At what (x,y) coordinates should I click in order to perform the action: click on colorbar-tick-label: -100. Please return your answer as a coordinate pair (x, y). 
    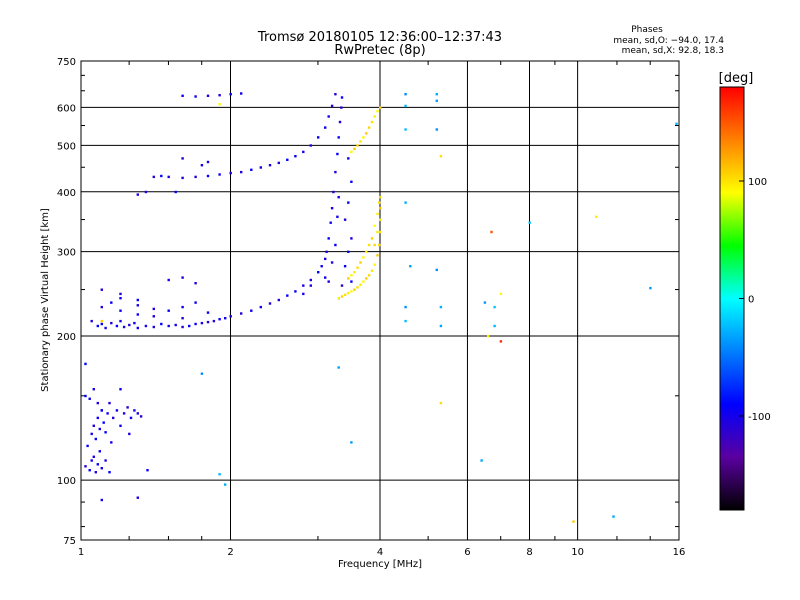
    Looking at the image, I should click on (759, 417).